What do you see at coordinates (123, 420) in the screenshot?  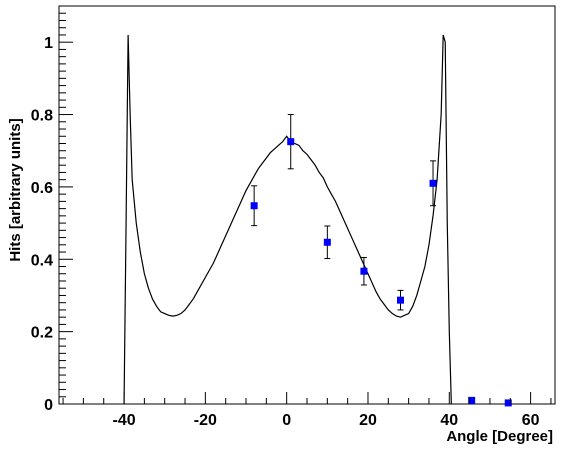 I see `x-tick-label: -40` at bounding box center [123, 420].